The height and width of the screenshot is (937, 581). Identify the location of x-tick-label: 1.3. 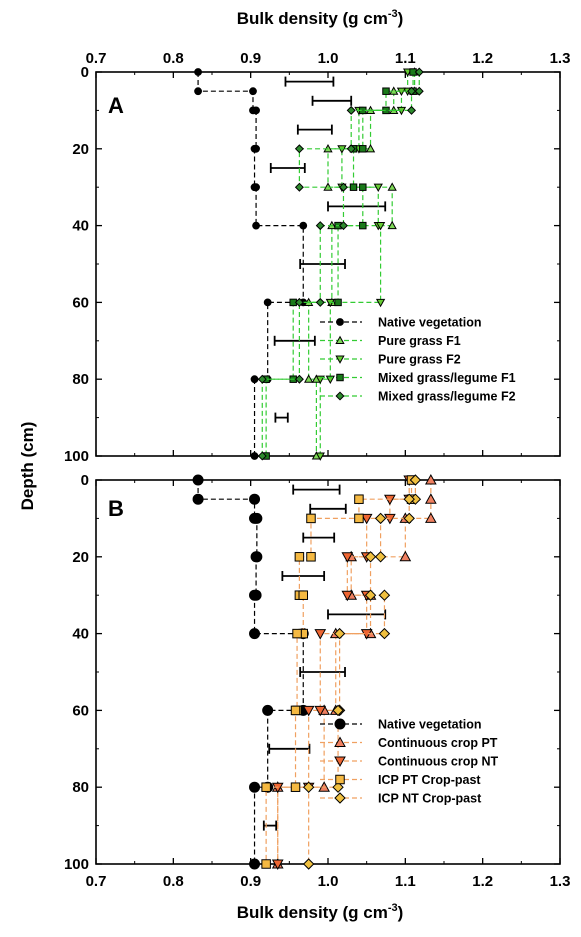
(560, 881).